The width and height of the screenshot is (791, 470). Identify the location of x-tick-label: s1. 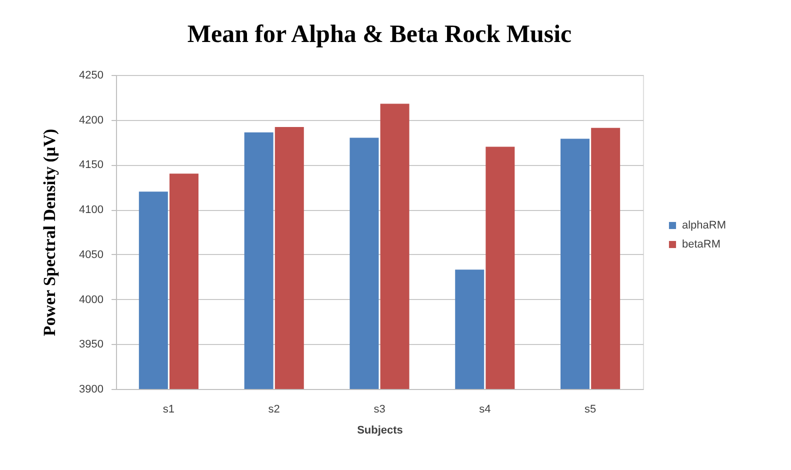
(168, 410).